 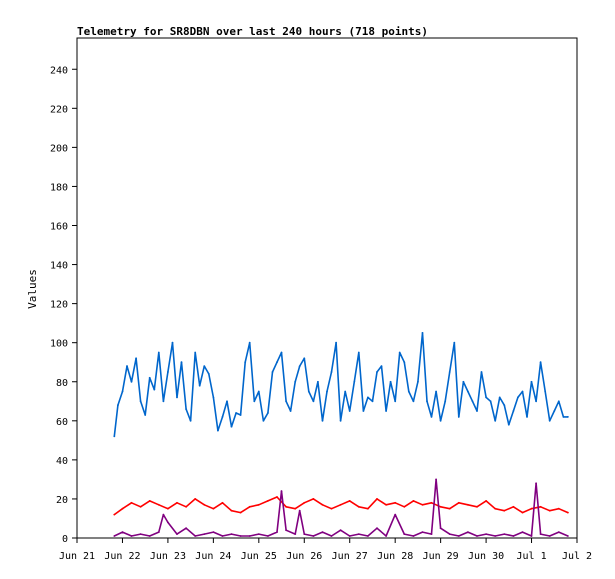 What do you see at coordinates (59, 70) in the screenshot?
I see `y-tick-label: 240` at bounding box center [59, 70].